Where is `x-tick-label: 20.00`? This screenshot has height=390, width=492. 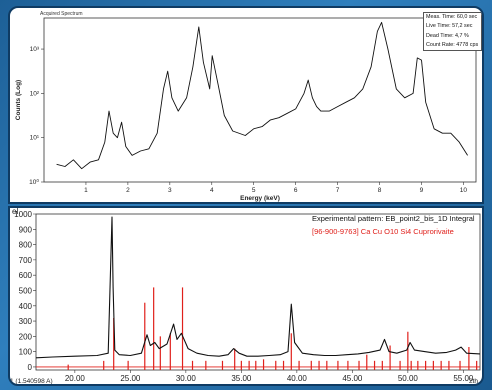 x-tick-label: 20.00 is located at coordinates (75, 378).